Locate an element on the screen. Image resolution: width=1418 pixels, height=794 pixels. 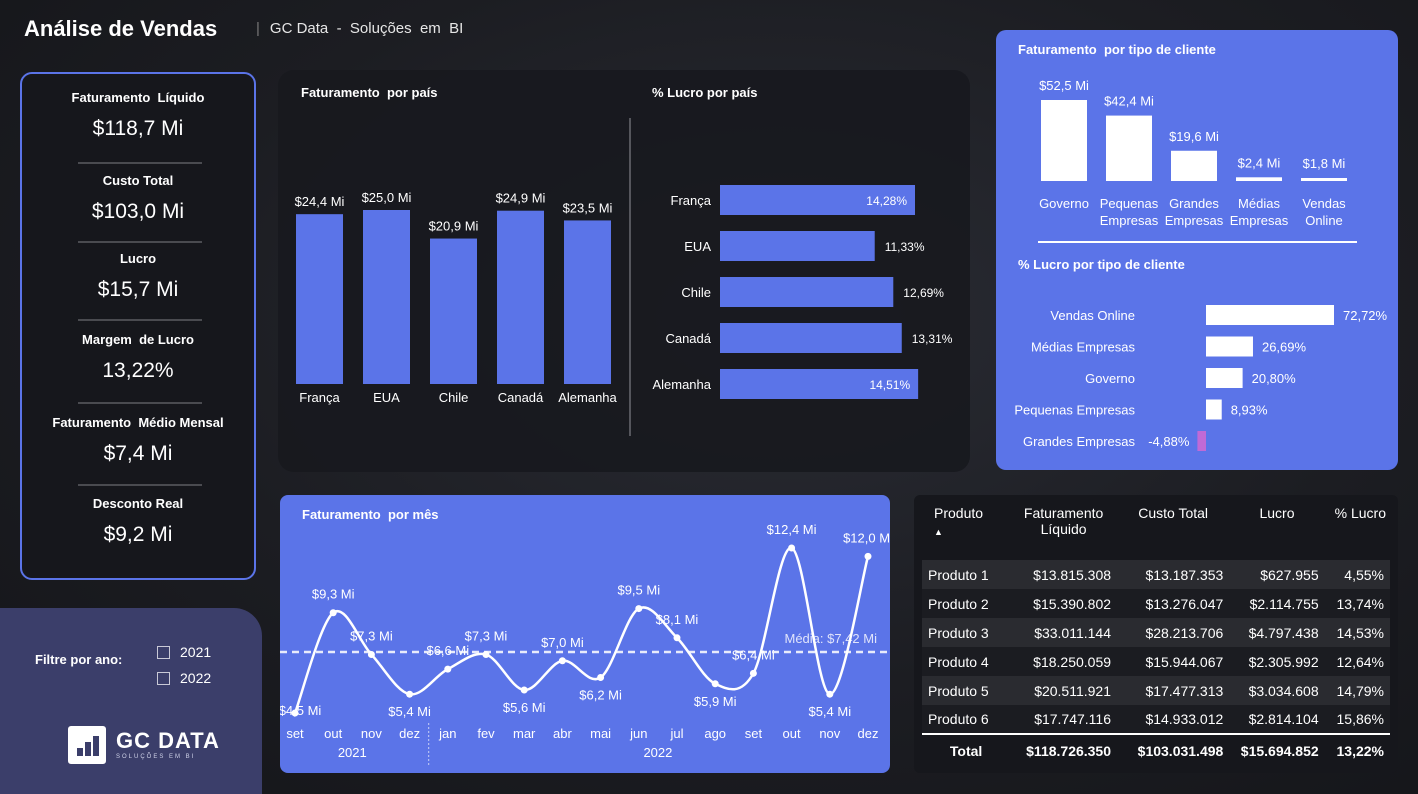
sort-ascending-icon: ▲ is located at coordinates (938, 532).